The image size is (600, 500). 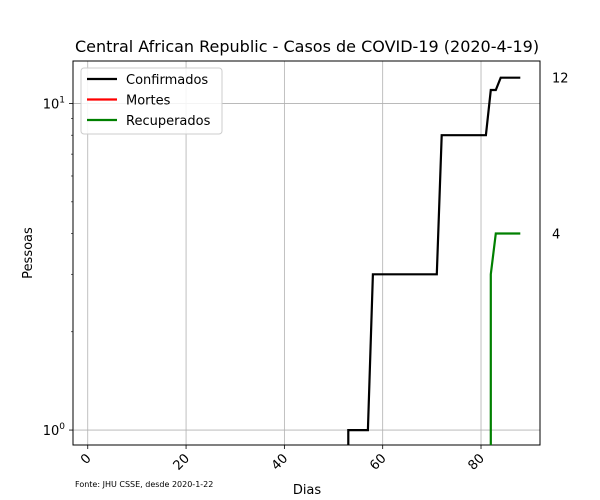 I want to click on legend-label: Recuperados, so click(x=168, y=121).